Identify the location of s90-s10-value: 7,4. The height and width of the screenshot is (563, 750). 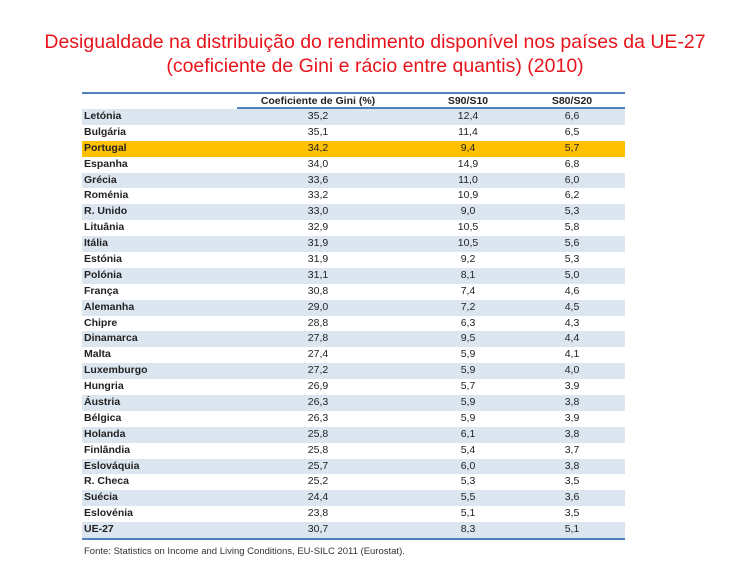
(468, 290).